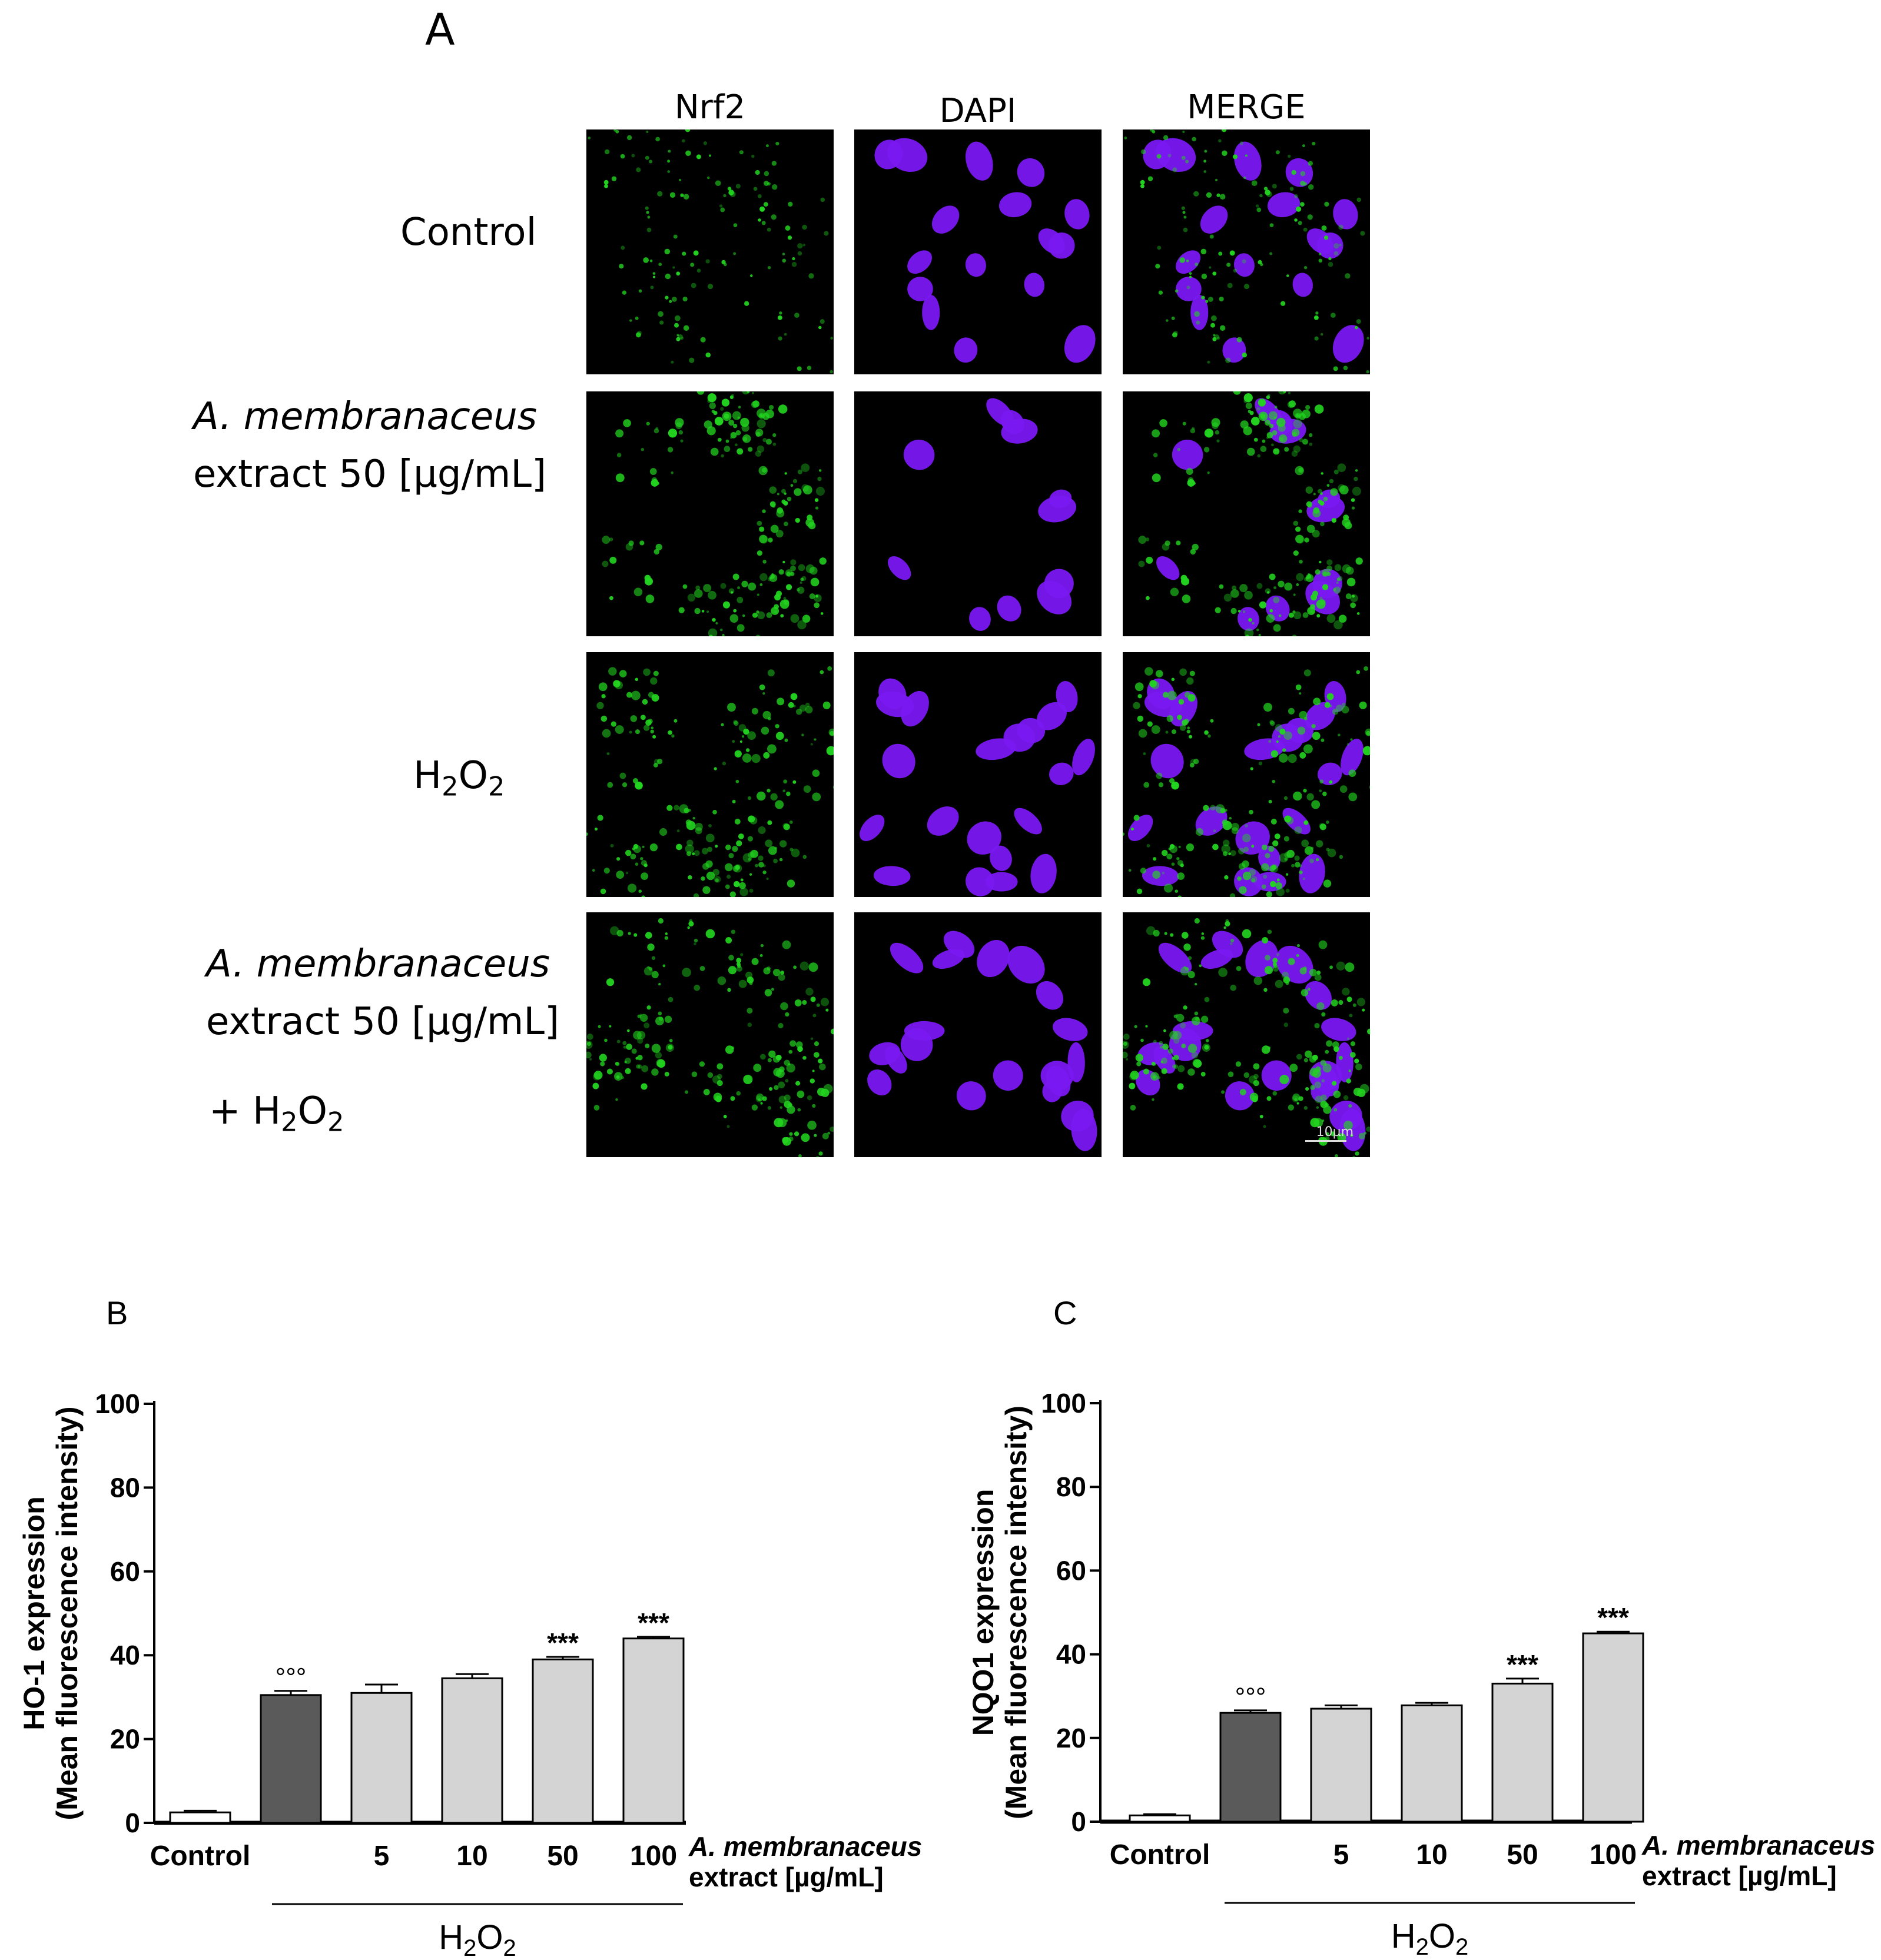 Image resolution: width=1881 pixels, height=1960 pixels. I want to click on column-header-dapi: DAPI, so click(978, 111).